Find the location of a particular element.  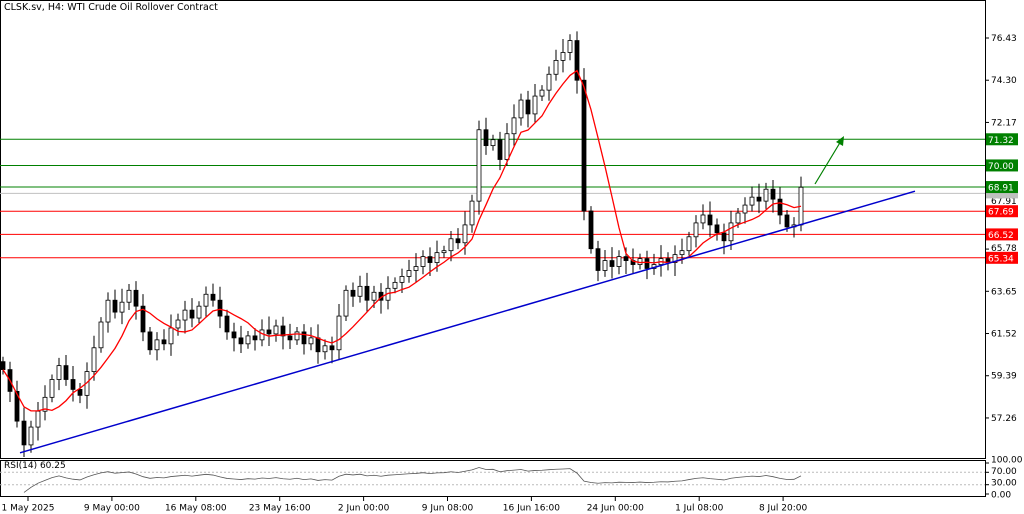

support-level-label-bg is located at coordinates (1002, 234).